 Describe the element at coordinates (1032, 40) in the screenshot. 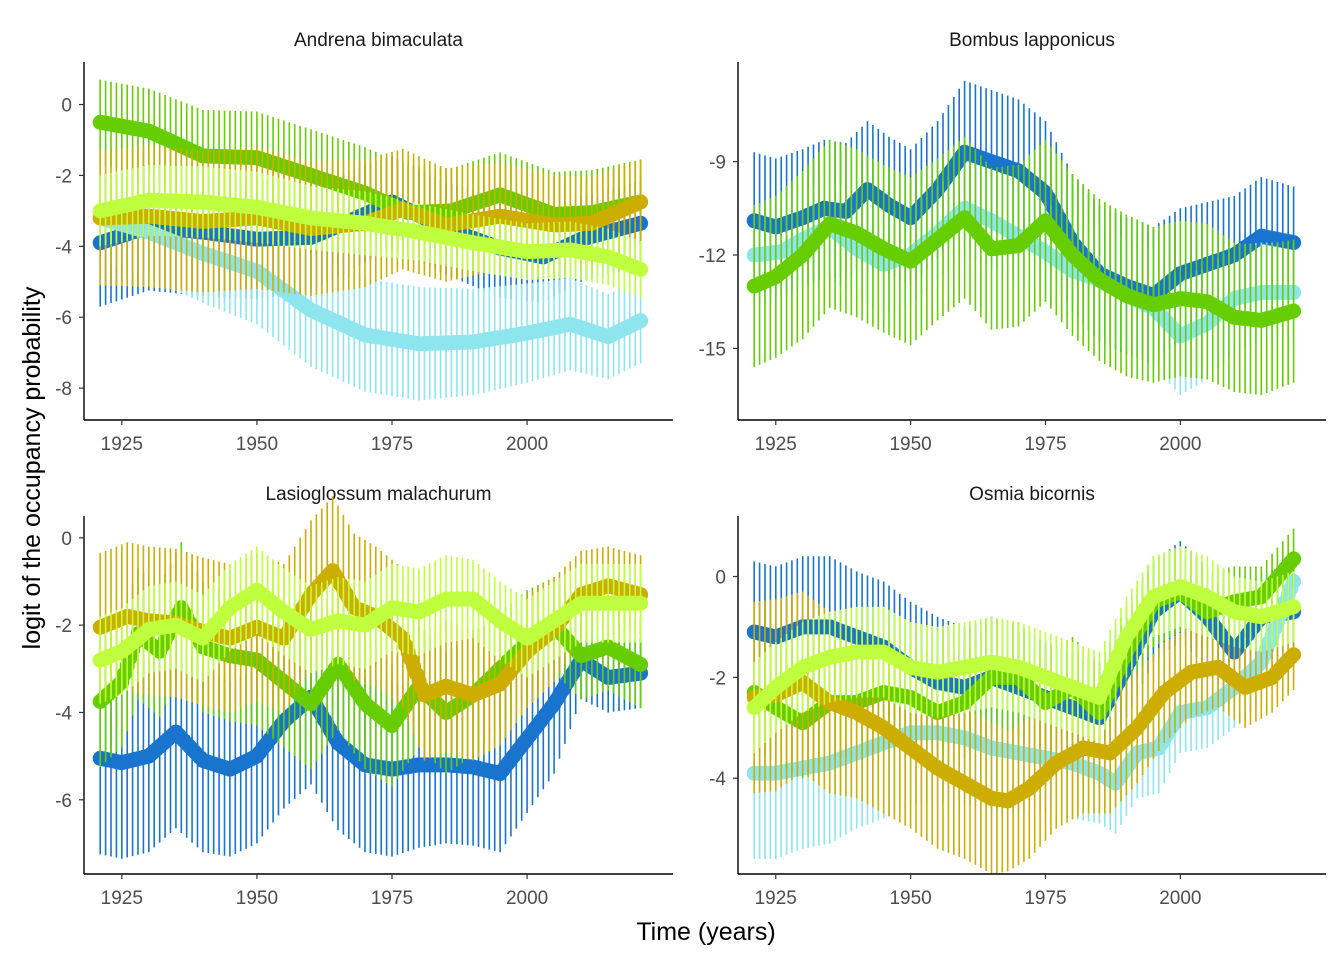

I see `panel-title: Bombus lapponicus` at that location.